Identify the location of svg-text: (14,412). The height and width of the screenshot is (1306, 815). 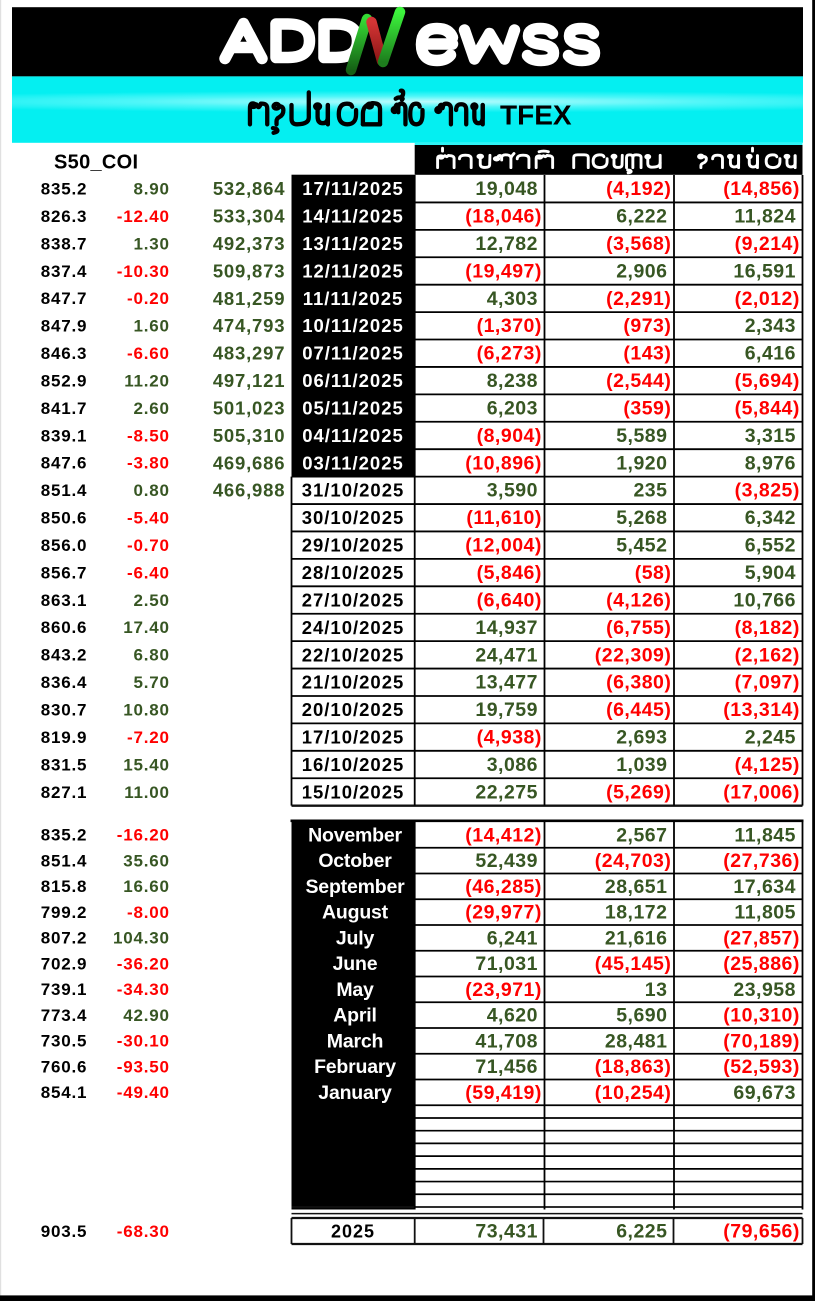
(503, 835).